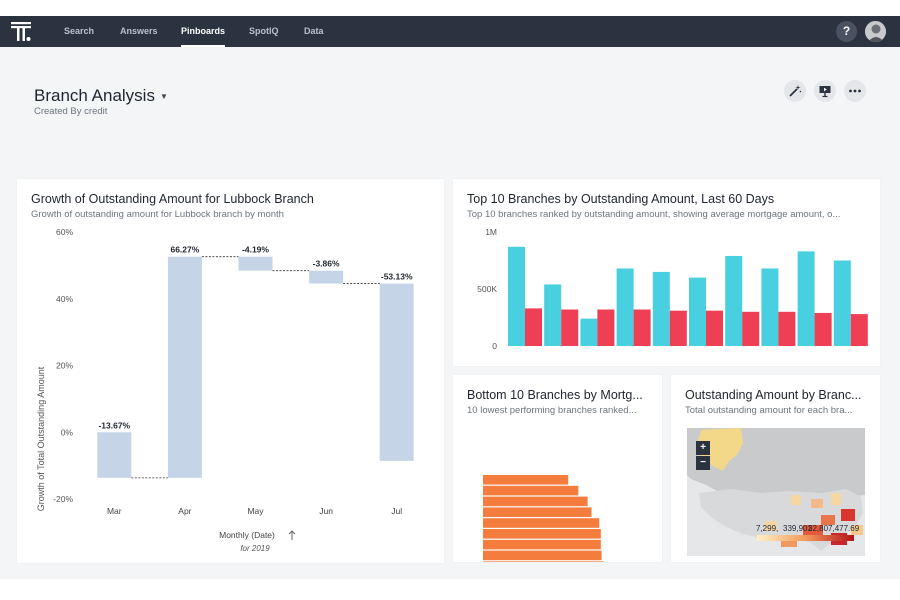 This screenshot has width=900, height=600. Describe the element at coordinates (805, 538) in the screenshot. I see `map-legend-gradient` at that location.